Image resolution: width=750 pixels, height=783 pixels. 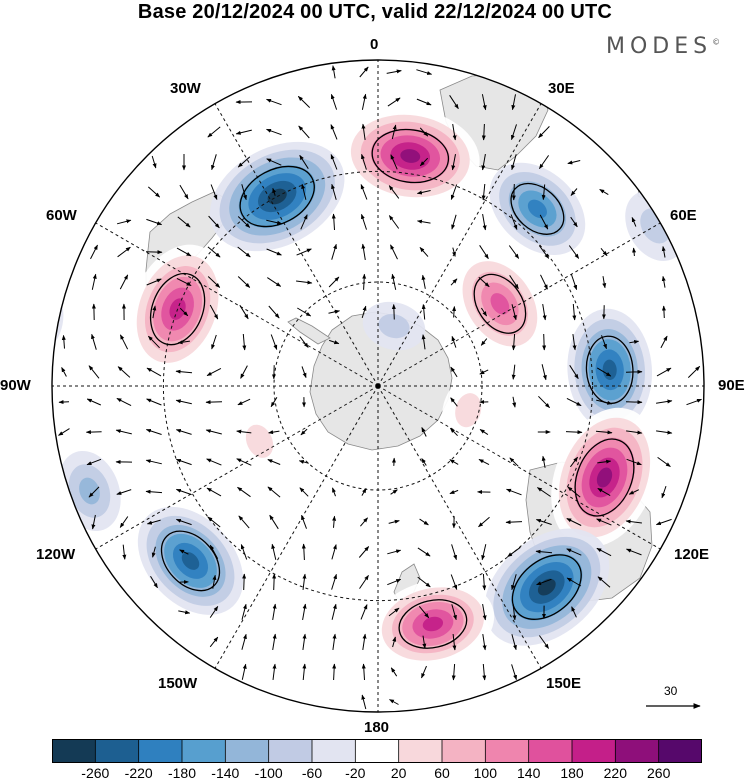 I want to click on lon-label-90w: 90W, so click(x=15, y=385).